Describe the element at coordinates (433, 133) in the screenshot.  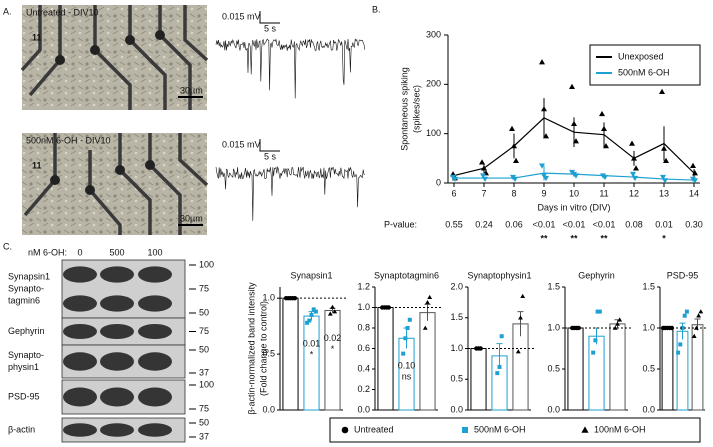
I see `y-tick-label: 100` at that location.